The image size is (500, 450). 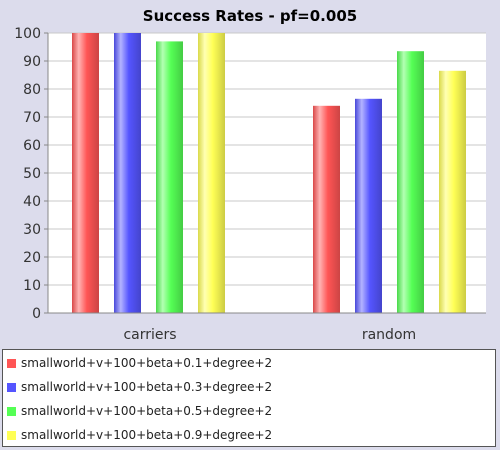 I want to click on y-tick-labels: 0 10 20 30 40 50 60 70 80 90 100, so click(x=31, y=174).